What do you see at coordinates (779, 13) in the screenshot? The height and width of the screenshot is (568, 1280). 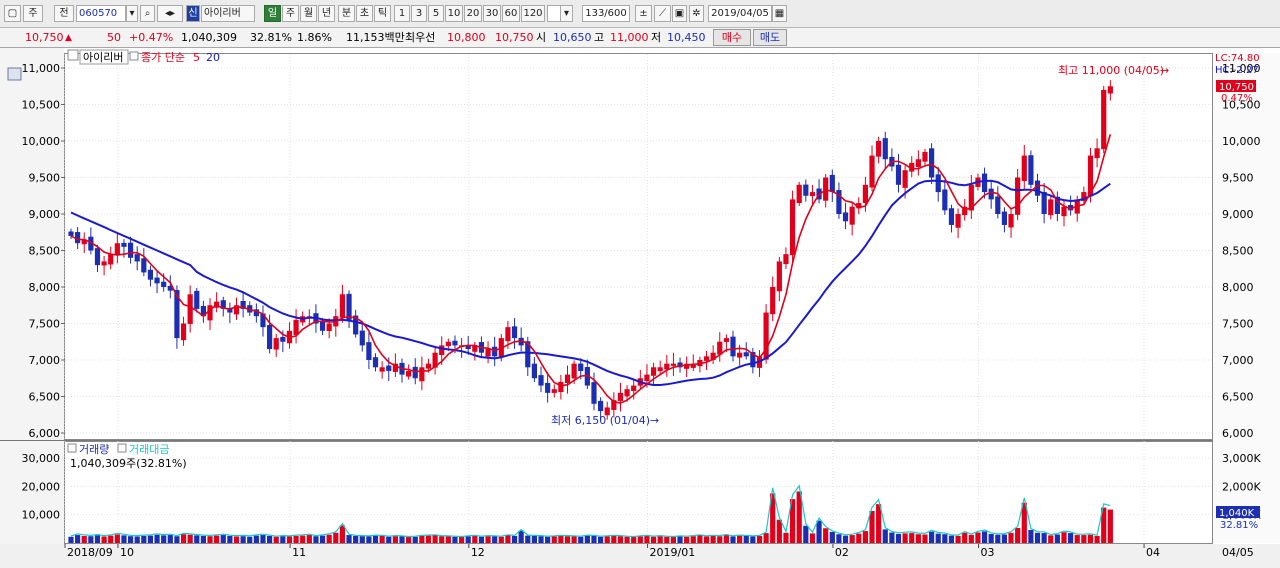 I see `calendar-icon: ▦` at bounding box center [779, 13].